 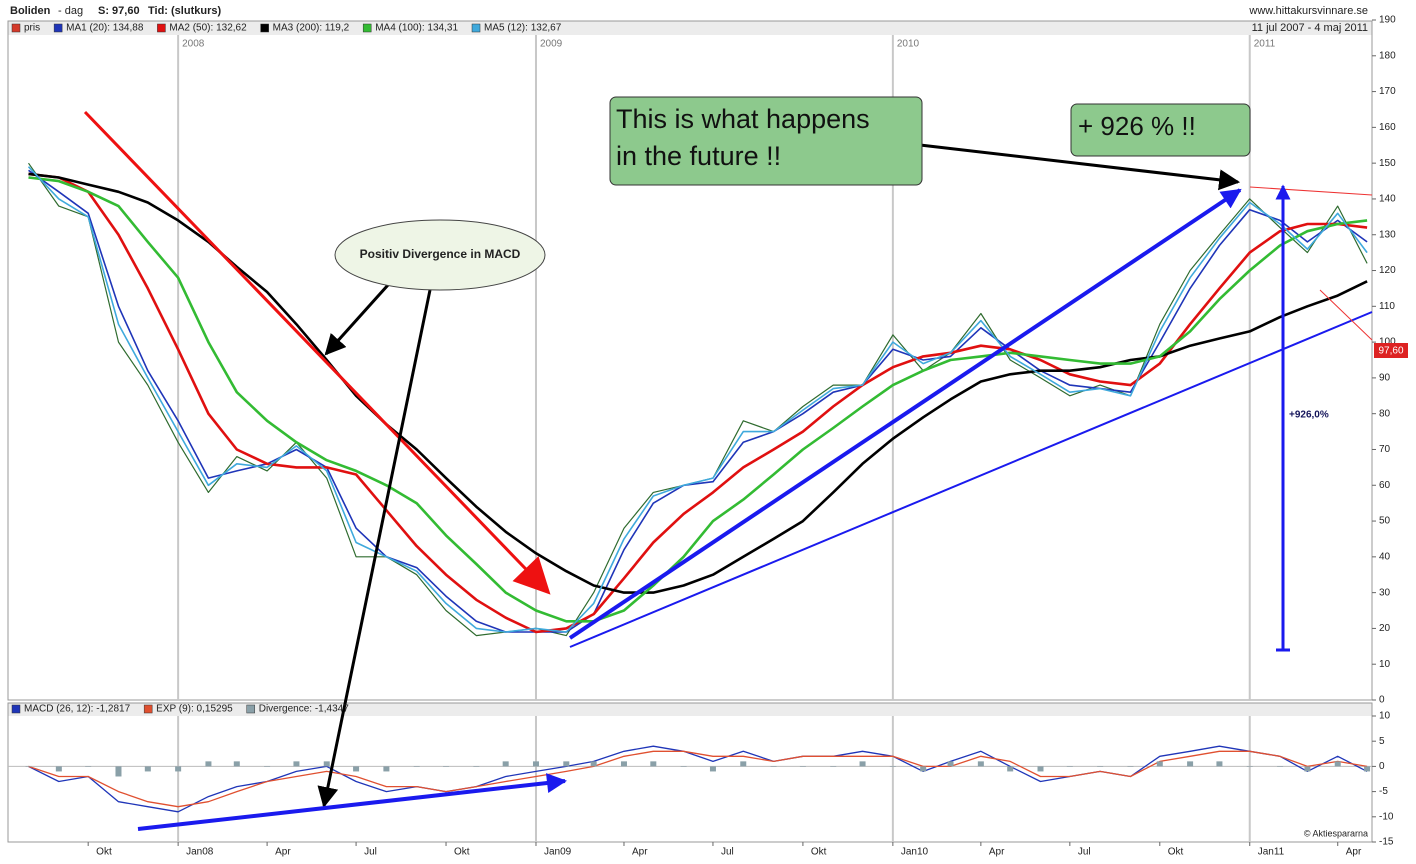 I want to click on last-price: S: 97,60, so click(x=119, y=11).